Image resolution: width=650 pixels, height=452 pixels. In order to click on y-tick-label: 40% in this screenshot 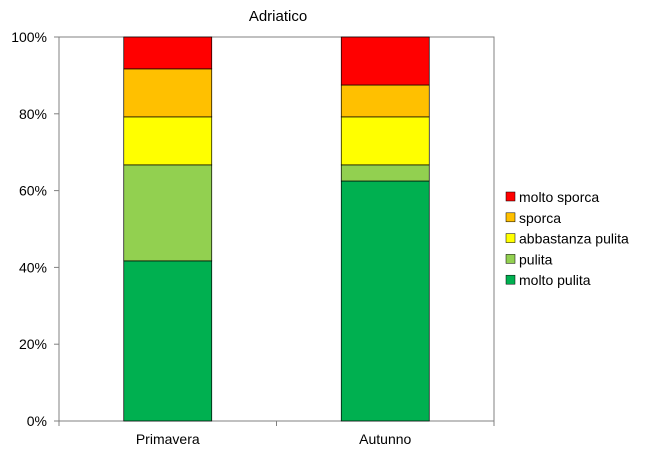, I will do `click(33, 267)`.